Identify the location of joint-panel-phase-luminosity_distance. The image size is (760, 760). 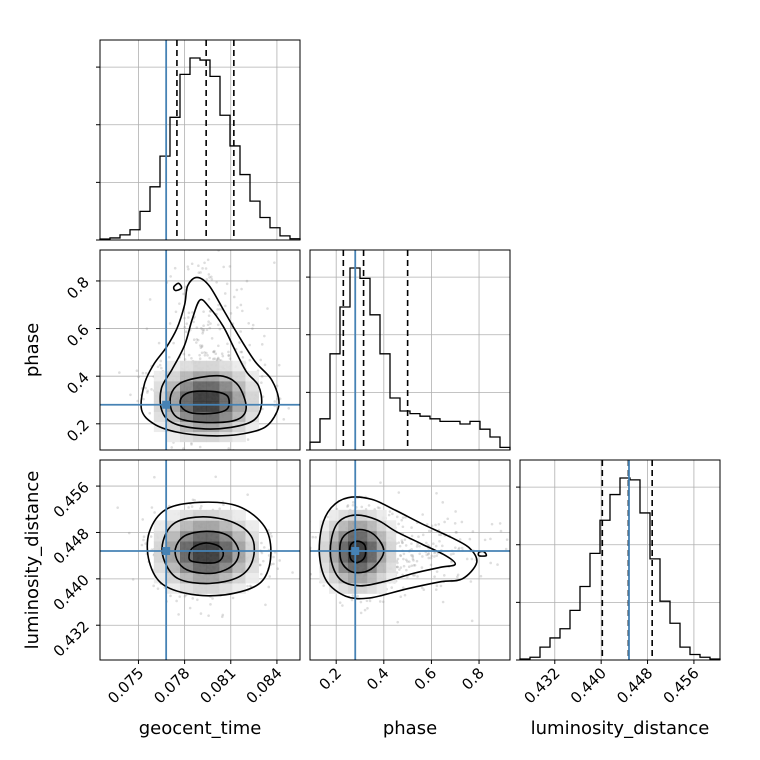
(401, 560).